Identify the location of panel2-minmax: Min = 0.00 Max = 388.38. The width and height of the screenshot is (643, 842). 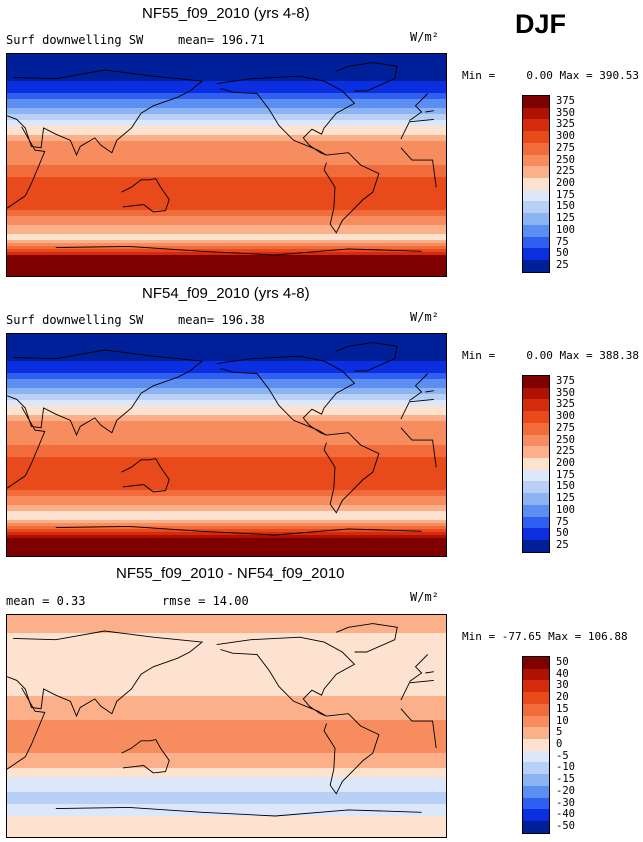
(550, 355).